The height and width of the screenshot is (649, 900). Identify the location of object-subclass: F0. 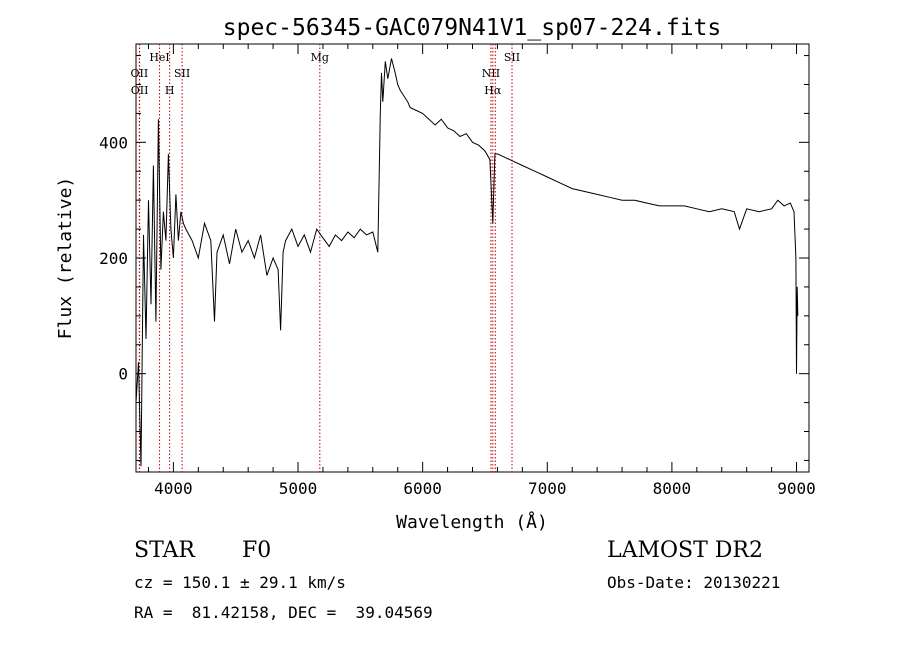
(257, 550).